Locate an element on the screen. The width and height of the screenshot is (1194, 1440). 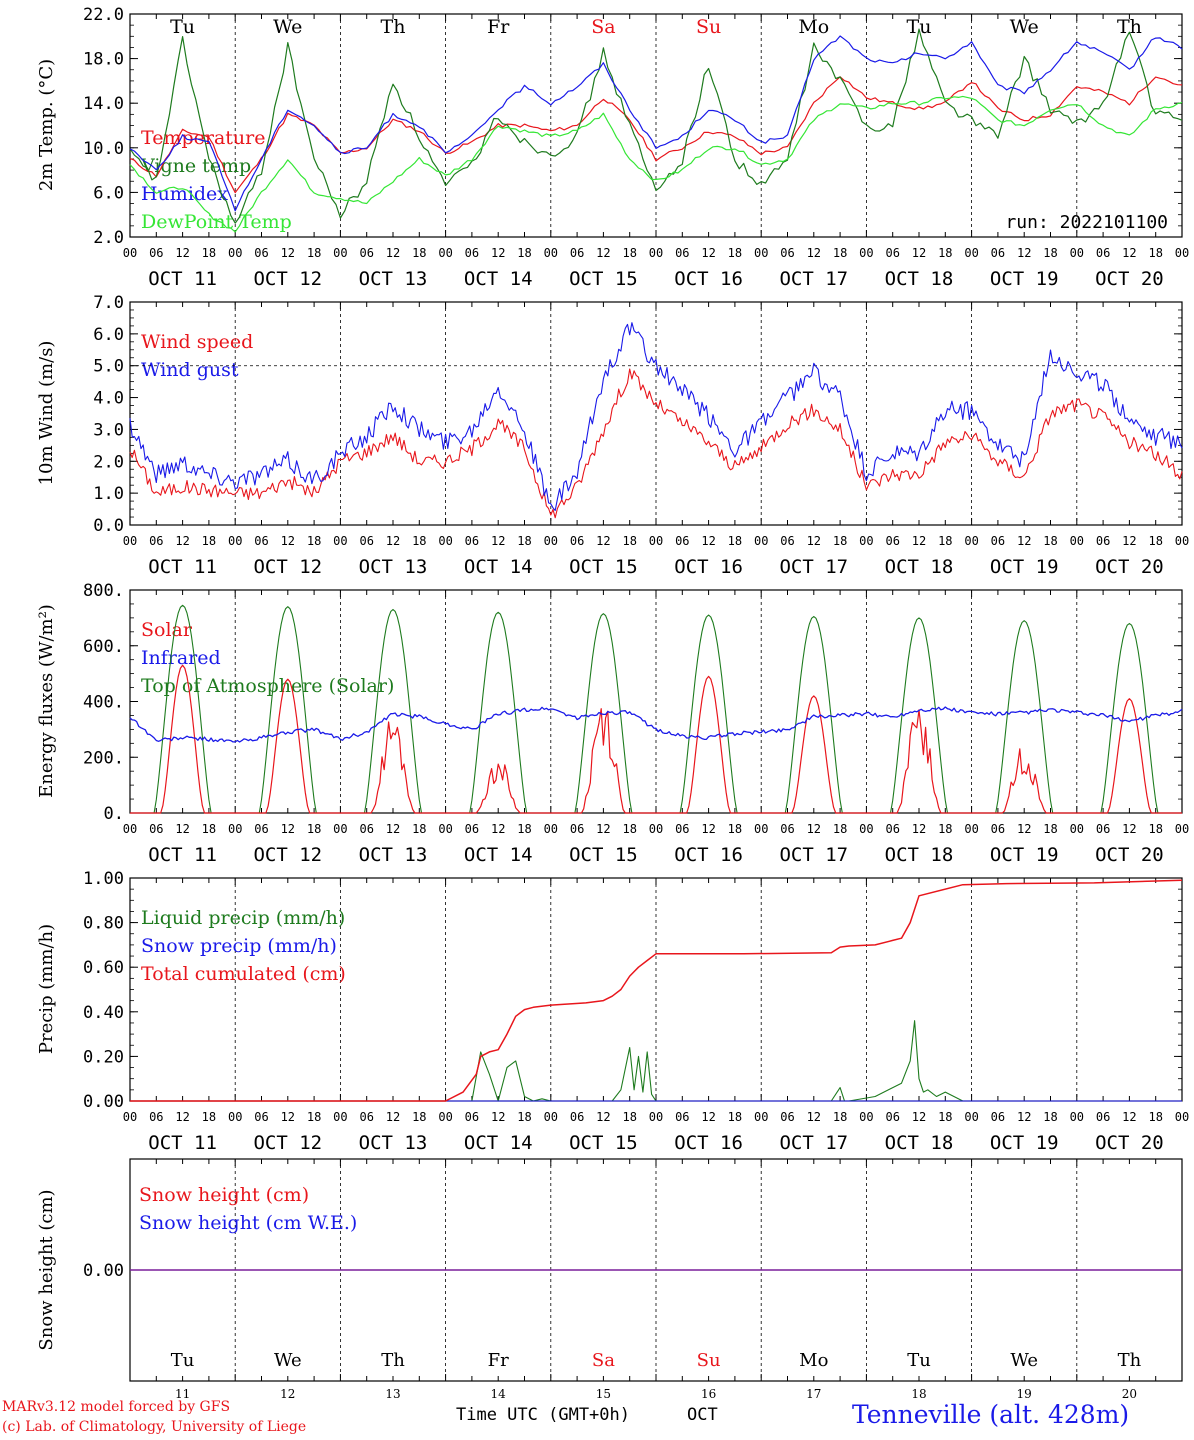
legend-entry: Snow height (cm) is located at coordinates (224, 1195).